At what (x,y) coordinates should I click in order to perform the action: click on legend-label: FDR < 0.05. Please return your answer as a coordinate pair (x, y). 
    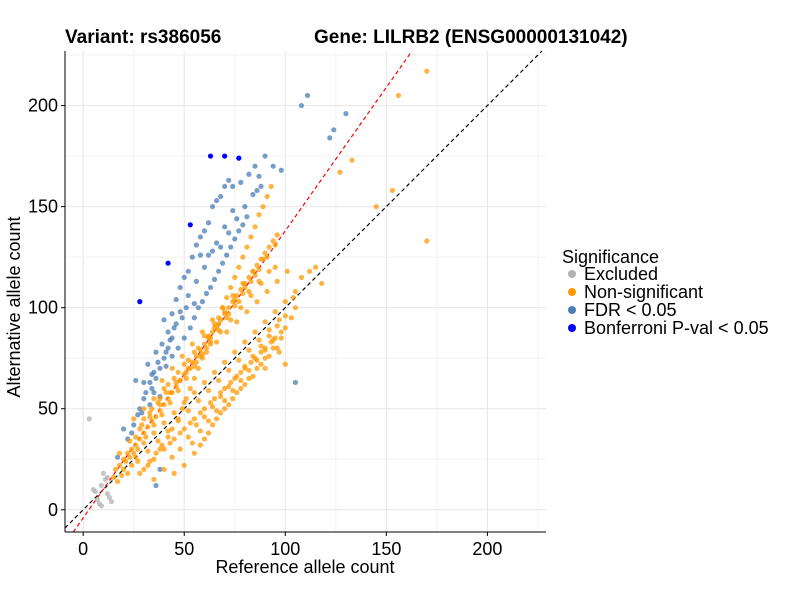
    Looking at the image, I should click on (630, 310).